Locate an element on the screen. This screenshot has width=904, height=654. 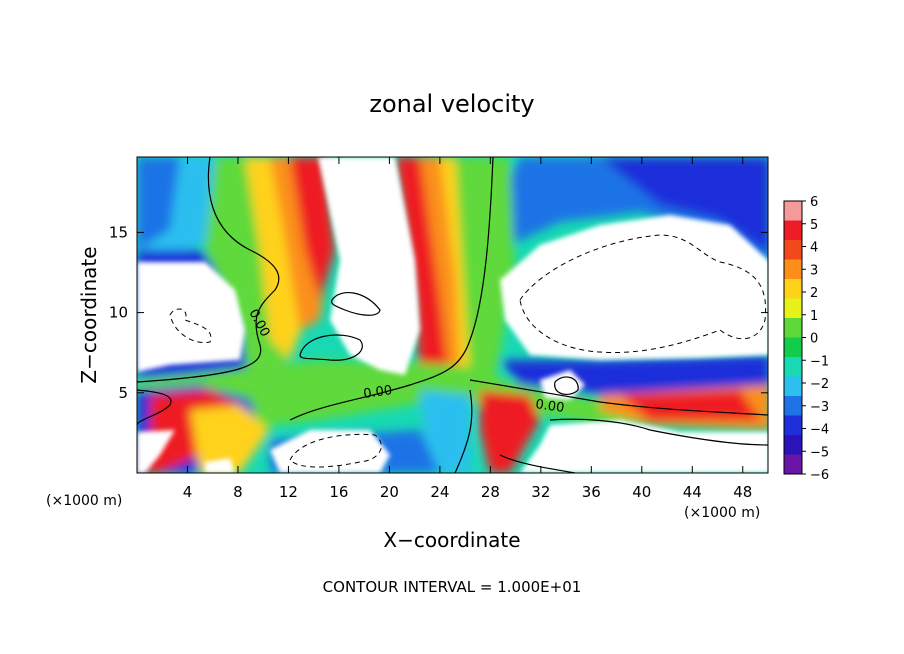
colorbar-label: −3 is located at coordinates (819, 407).